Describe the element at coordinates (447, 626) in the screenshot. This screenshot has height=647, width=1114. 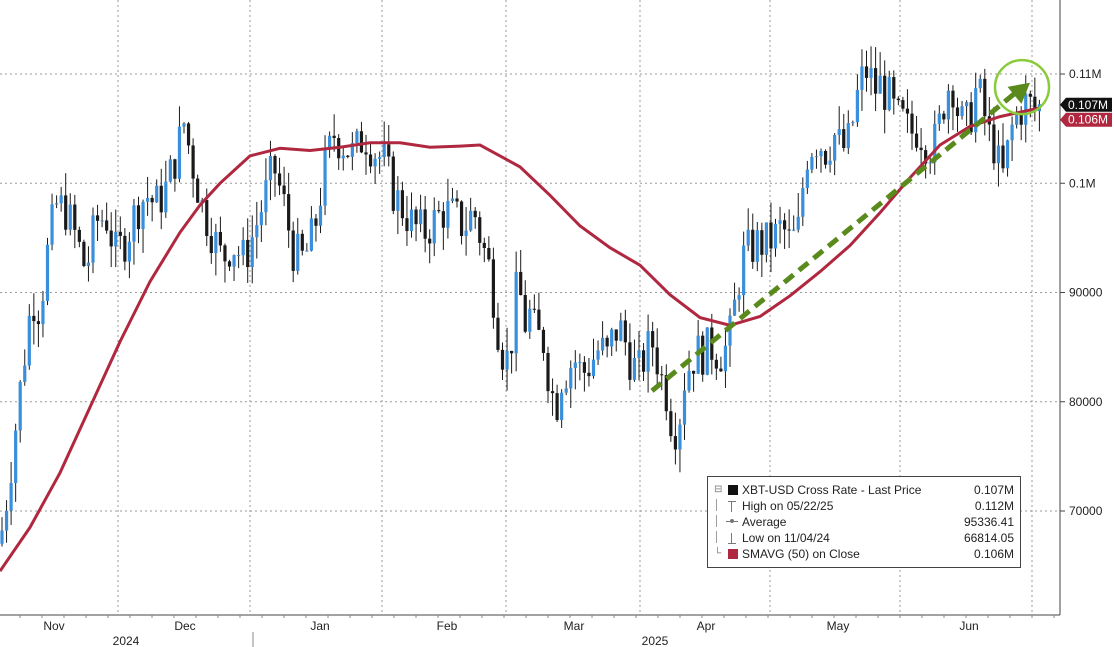
I see `x-tick-label: Feb` at that location.